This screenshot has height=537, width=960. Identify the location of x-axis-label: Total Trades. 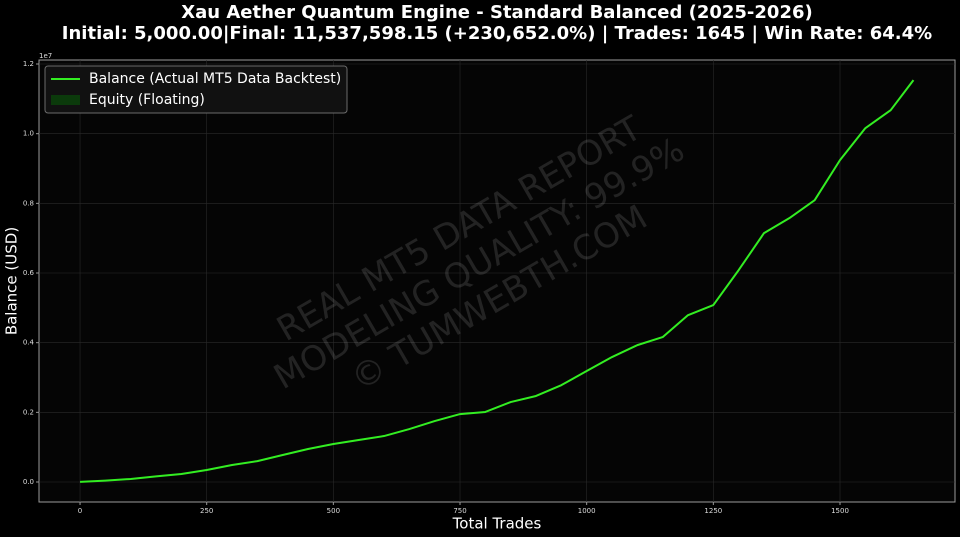
(497, 524).